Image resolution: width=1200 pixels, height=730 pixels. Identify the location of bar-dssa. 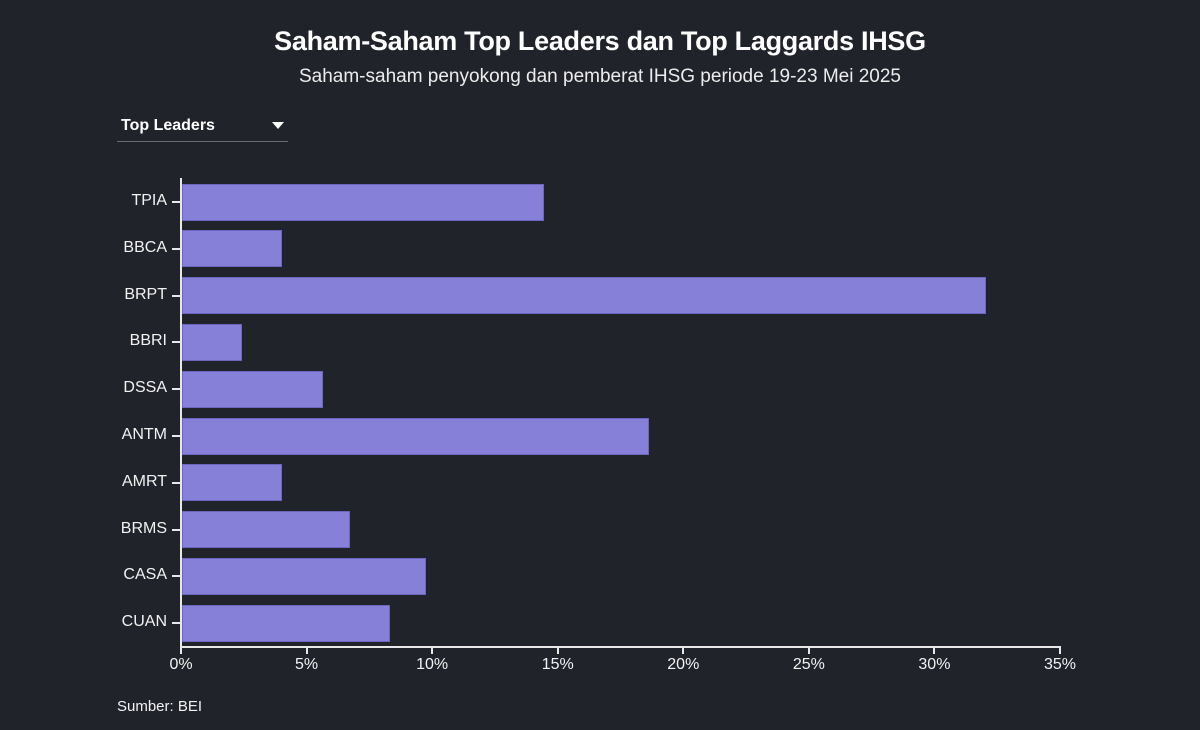
(252, 389).